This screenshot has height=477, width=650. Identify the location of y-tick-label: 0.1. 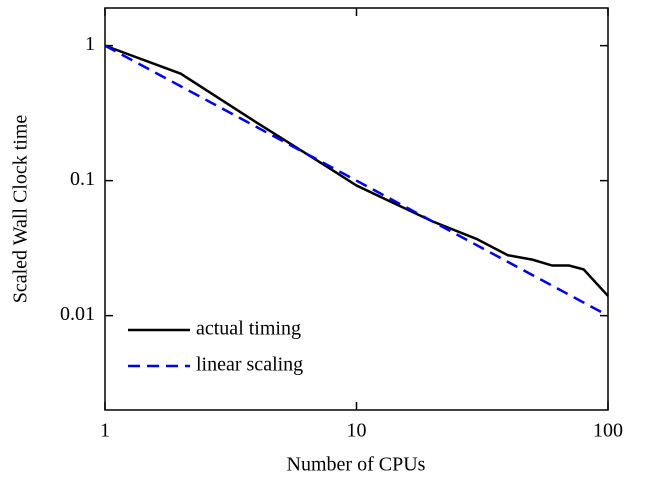
(82, 179).